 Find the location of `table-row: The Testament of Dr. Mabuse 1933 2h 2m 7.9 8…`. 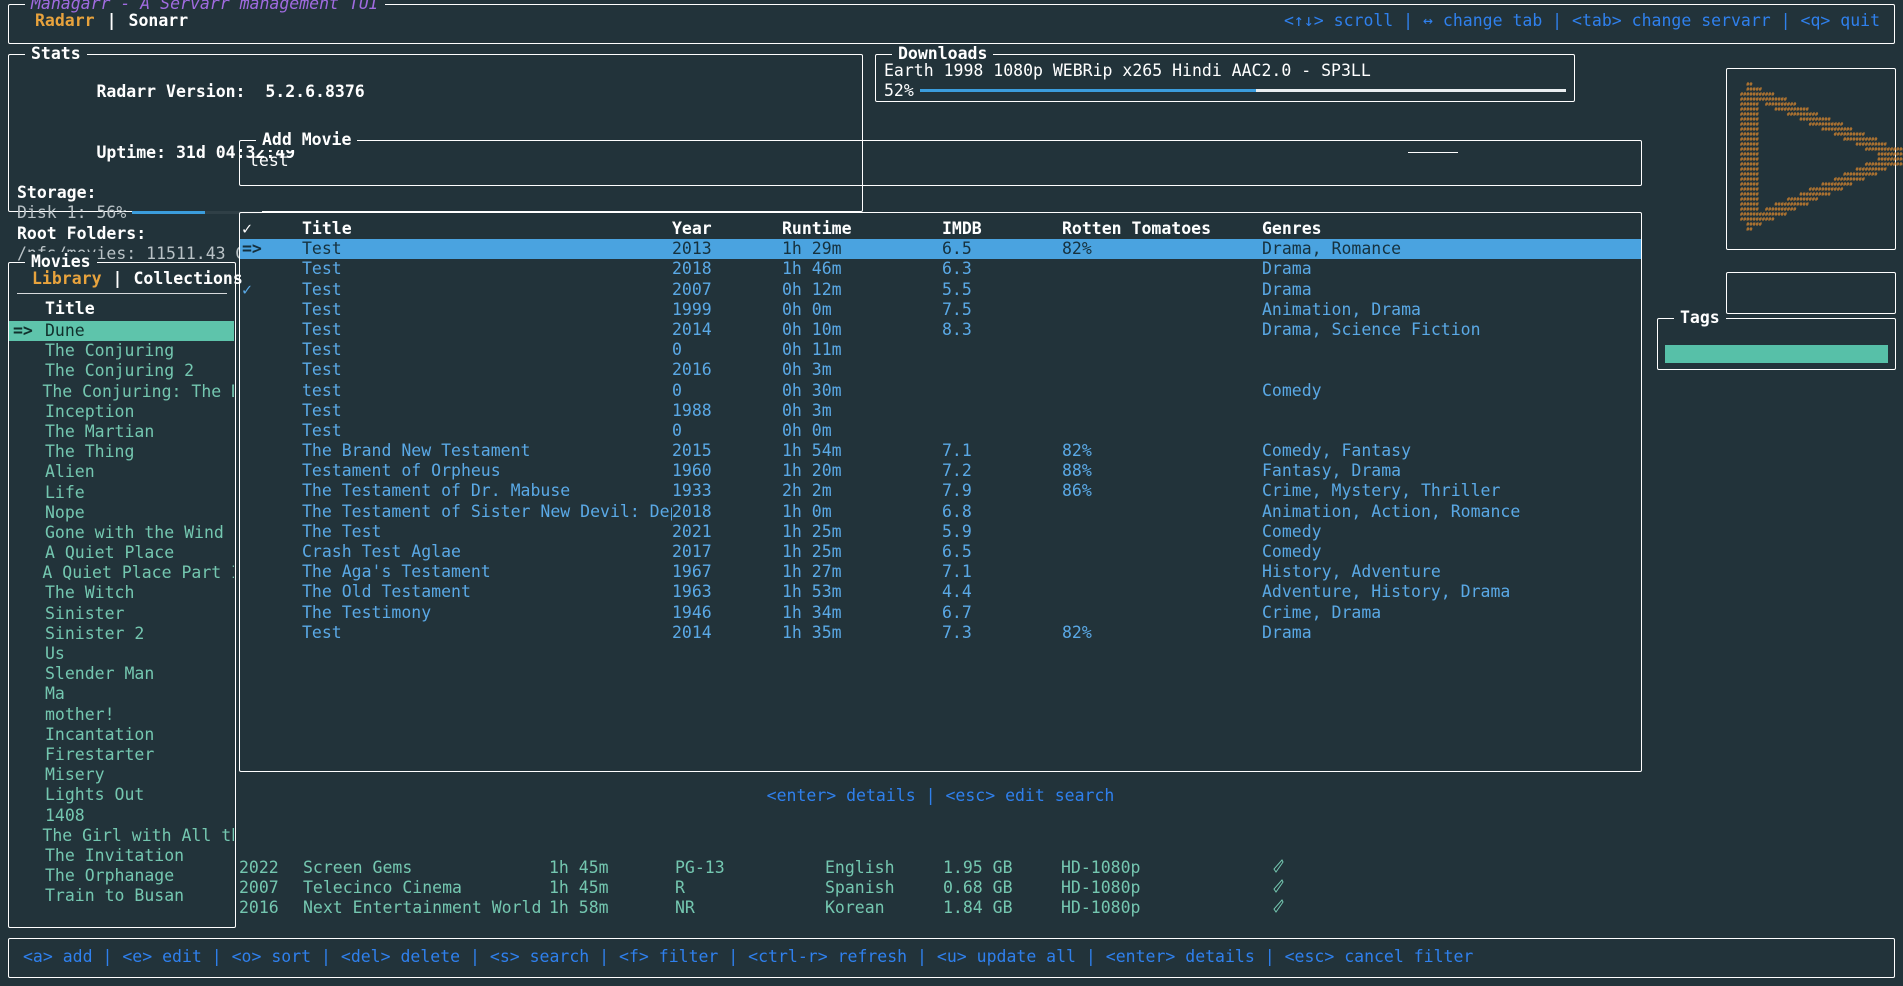

table-row: The Testament of Dr. Mabuse 1933 2h 2m 7.9 8… is located at coordinates (940, 491).